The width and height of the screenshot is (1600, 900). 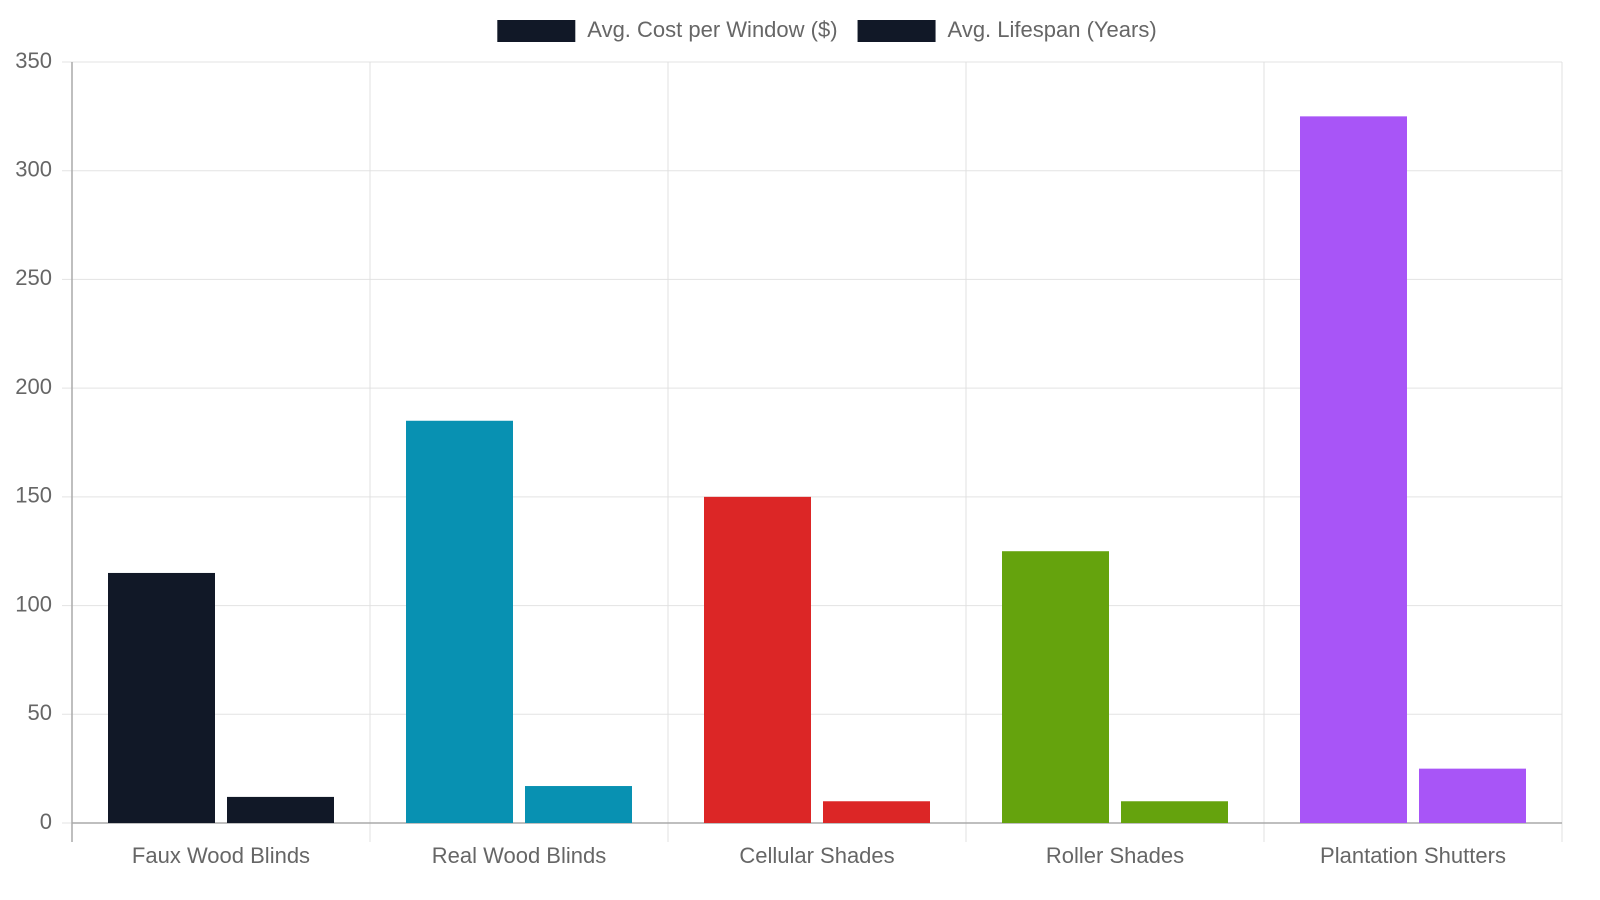 What do you see at coordinates (46, 821) in the screenshot?
I see `y-tick-label: 0` at bounding box center [46, 821].